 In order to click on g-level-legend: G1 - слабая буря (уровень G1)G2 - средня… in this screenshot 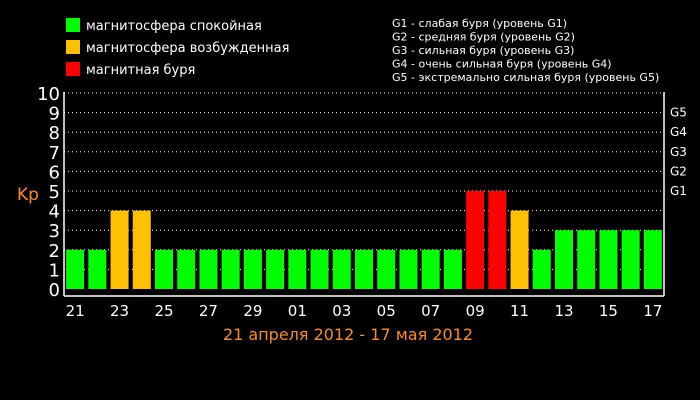, I will do `click(525, 50)`.